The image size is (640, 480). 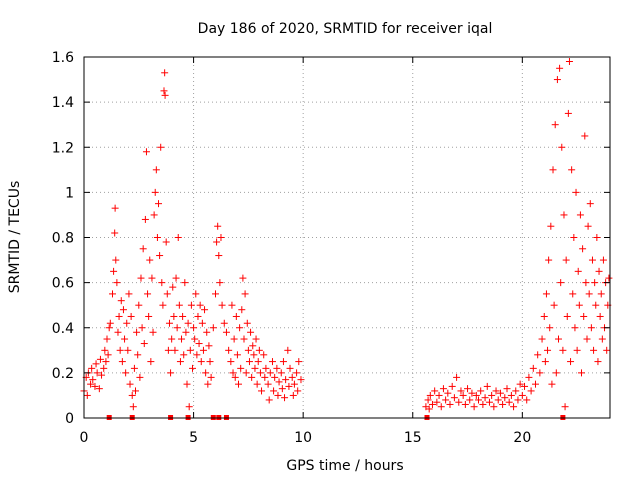 What do you see at coordinates (63, 103) in the screenshot?
I see `y-tick-label: 1.4` at bounding box center [63, 103].